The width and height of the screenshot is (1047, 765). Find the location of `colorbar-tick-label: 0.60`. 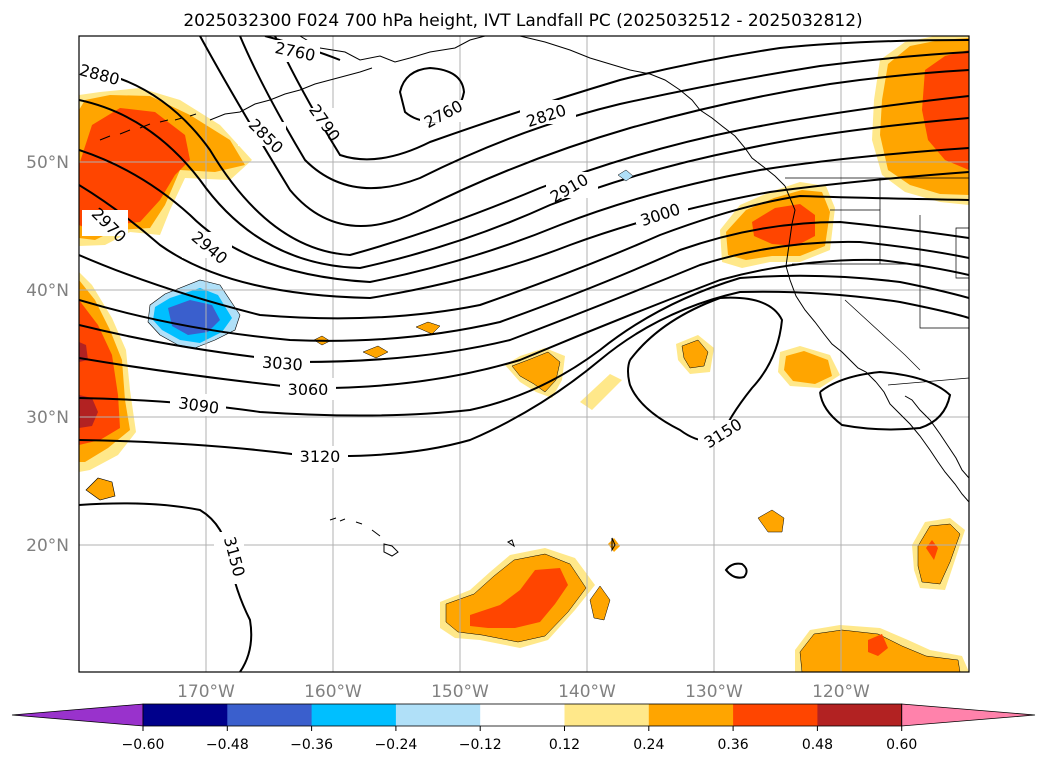

colorbar-tick-label: 0.60 is located at coordinates (901, 745).